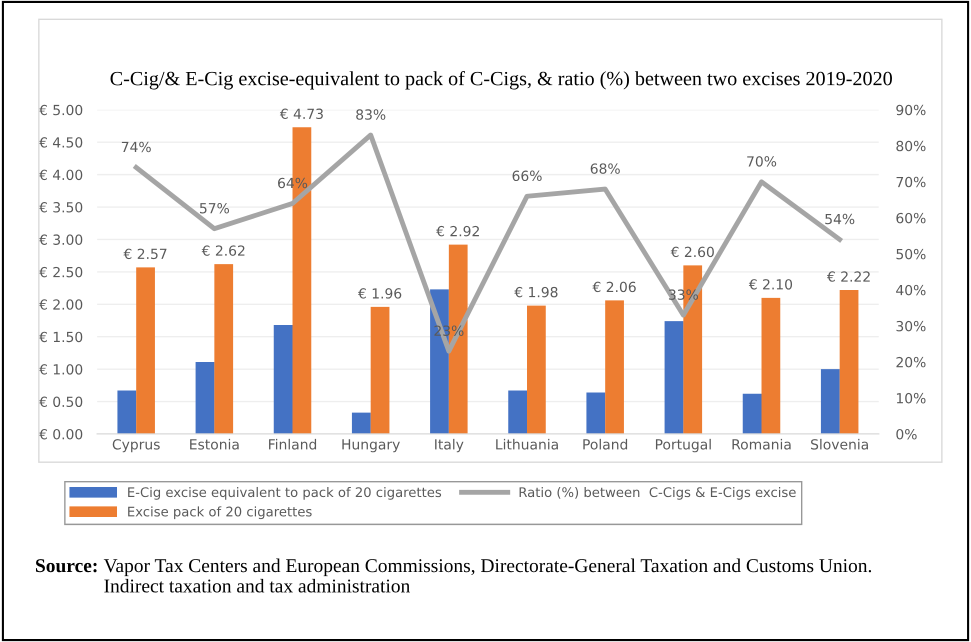 The height and width of the screenshot is (642, 971). I want to click on data-label: 54%, so click(839, 219).